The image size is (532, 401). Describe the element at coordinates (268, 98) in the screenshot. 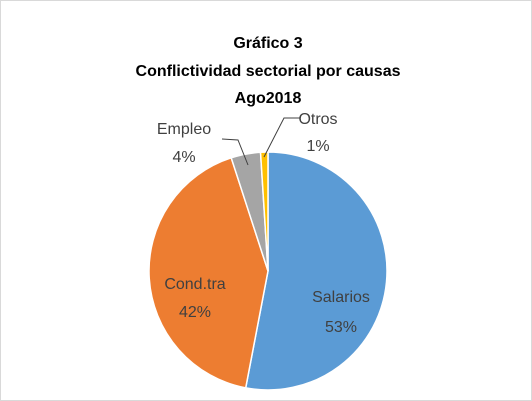

I see `chart-title: Ago2018` at that location.